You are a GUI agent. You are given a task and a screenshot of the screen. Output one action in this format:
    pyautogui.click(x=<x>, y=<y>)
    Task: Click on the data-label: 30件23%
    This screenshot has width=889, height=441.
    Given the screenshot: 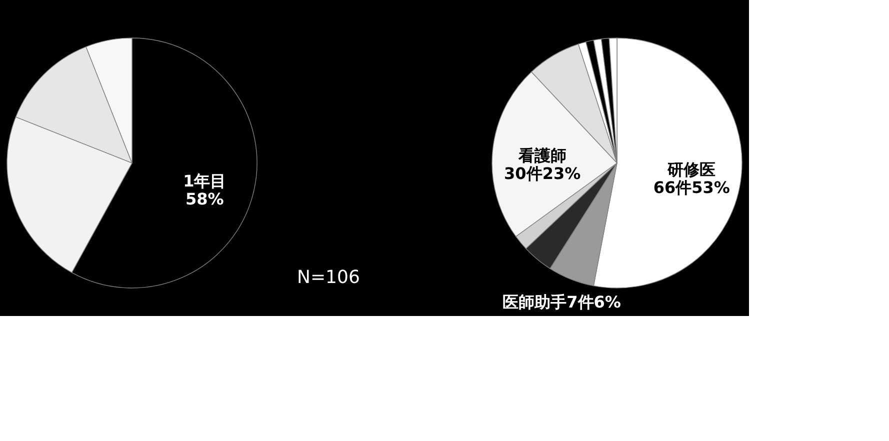 What is the action you would take?
    pyautogui.click(x=542, y=173)
    